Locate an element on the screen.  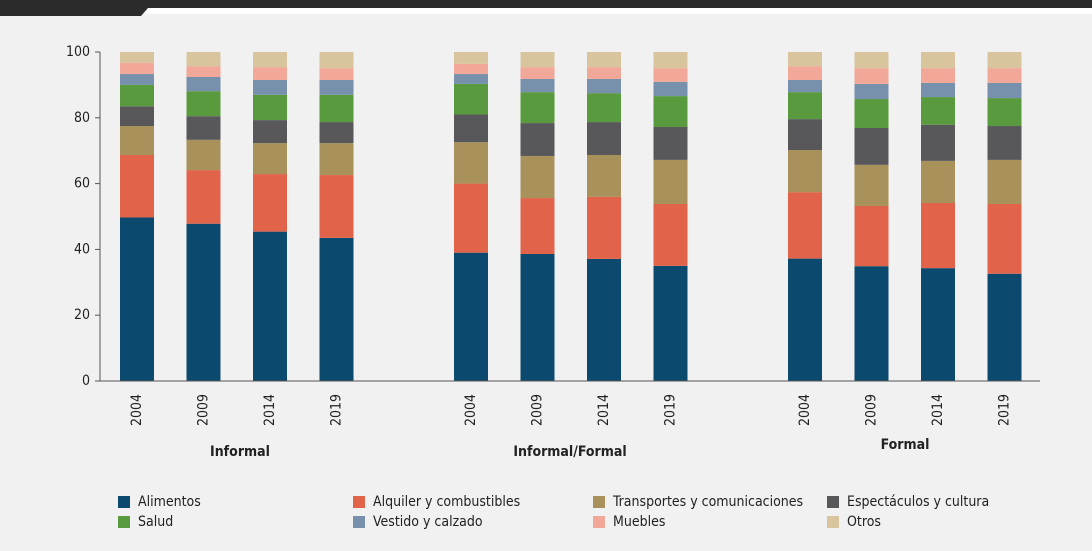
y-tick-label: 80 is located at coordinates (82, 118).